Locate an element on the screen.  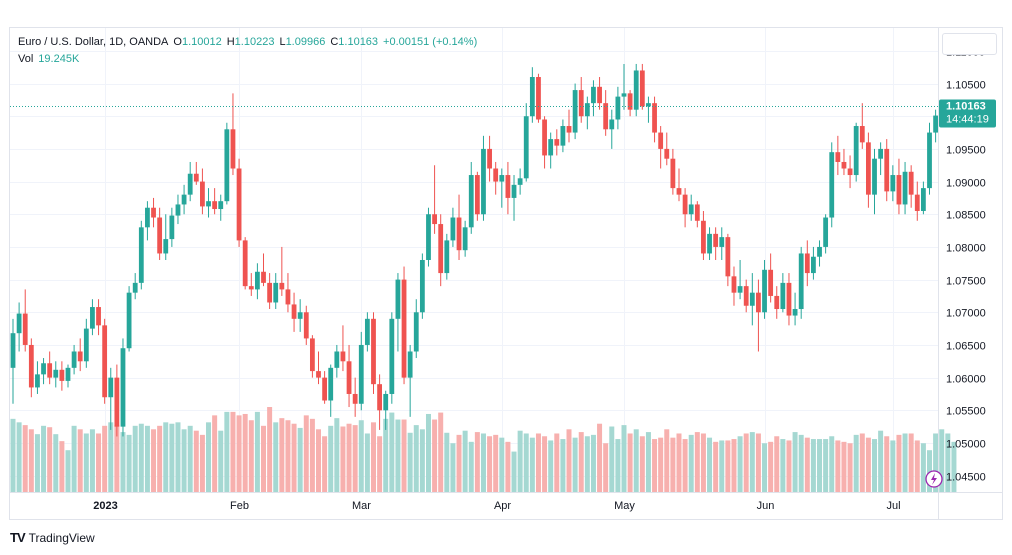
lightning-icon is located at coordinates (934, 479).